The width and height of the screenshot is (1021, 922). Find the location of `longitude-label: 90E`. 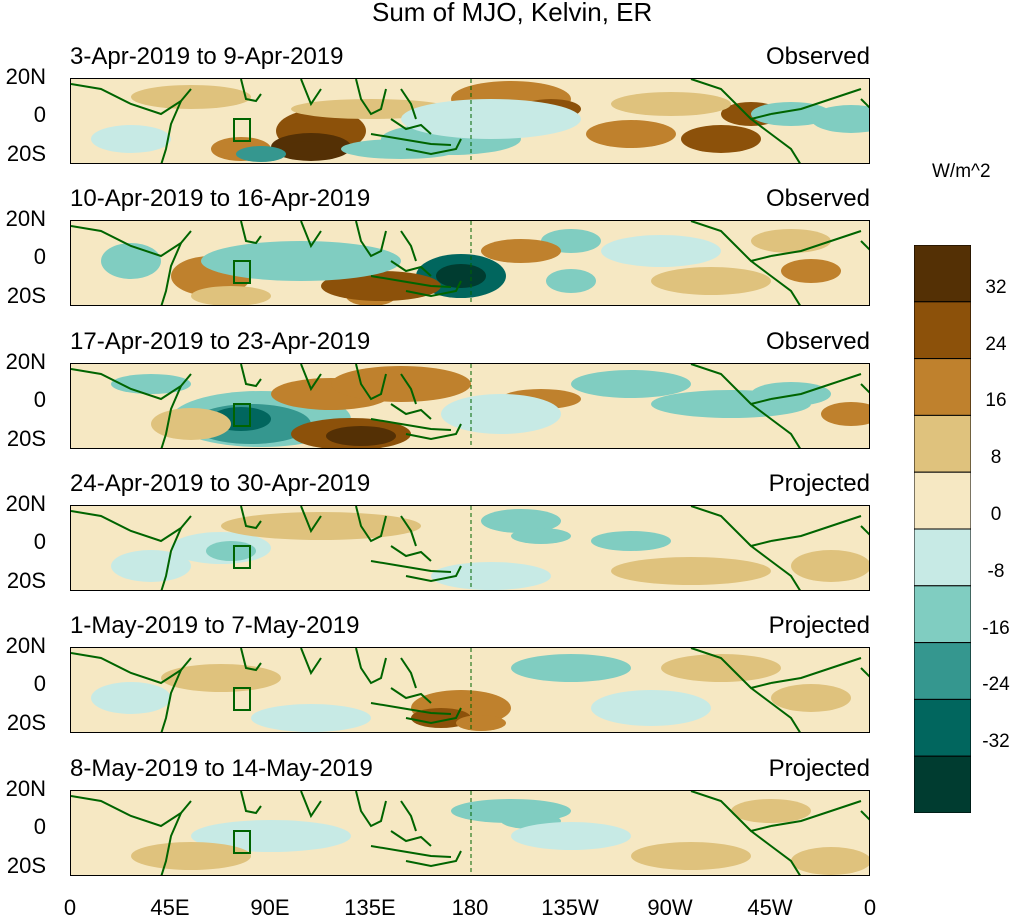

longitude-label: 90E is located at coordinates (270, 907).